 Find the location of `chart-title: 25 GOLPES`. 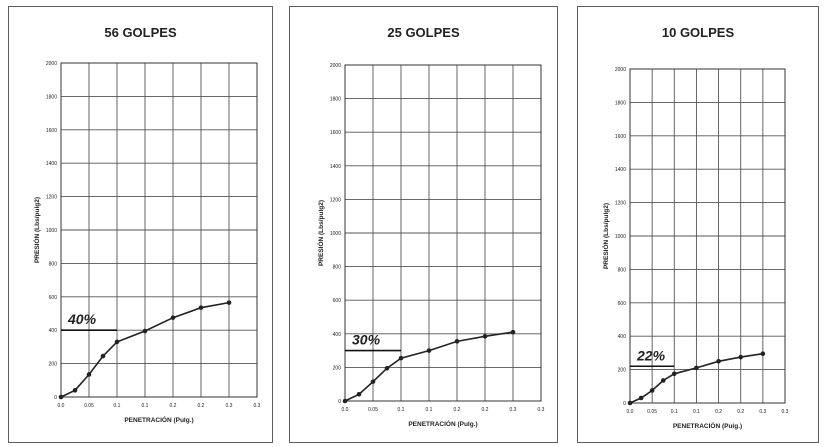

chart-title: 25 GOLPES is located at coordinates (423, 32).